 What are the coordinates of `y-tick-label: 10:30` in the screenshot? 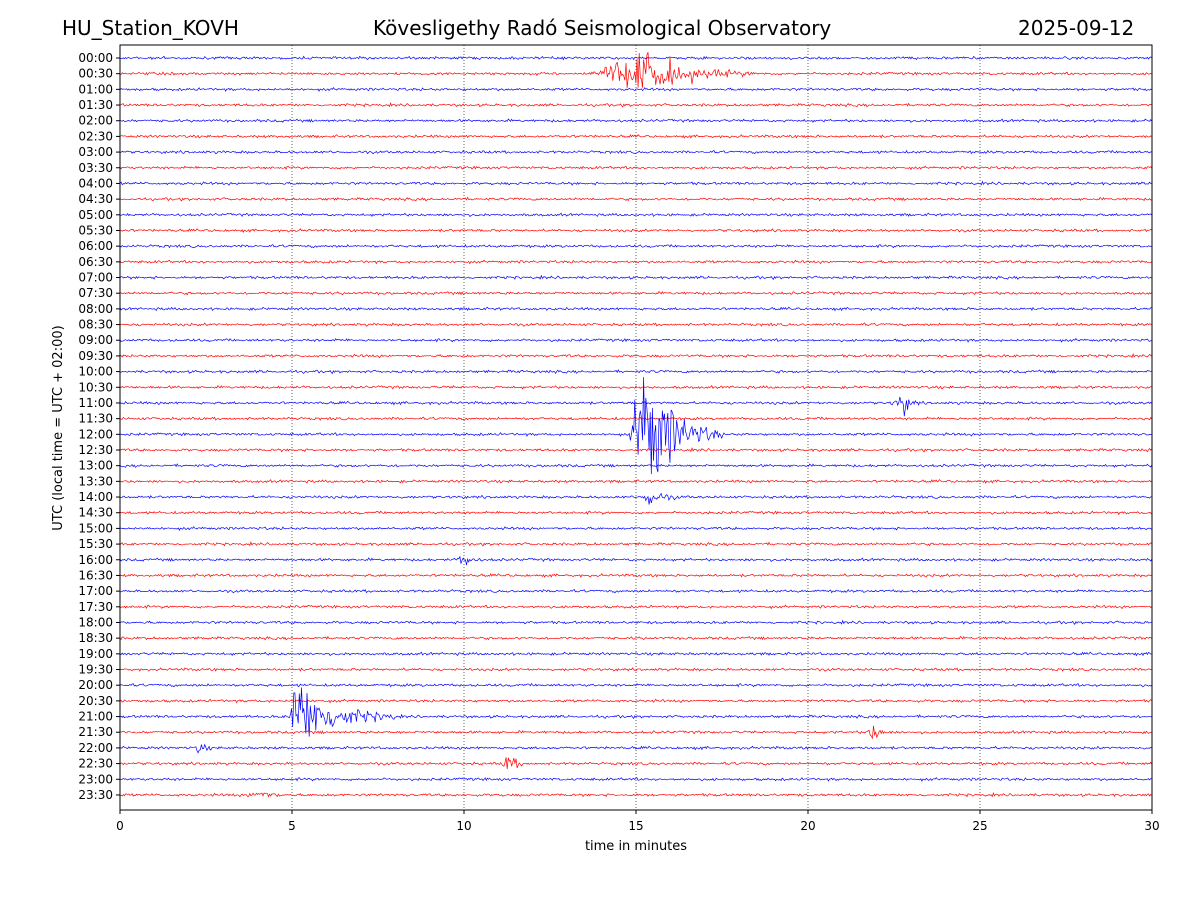 It's located at (95, 387).